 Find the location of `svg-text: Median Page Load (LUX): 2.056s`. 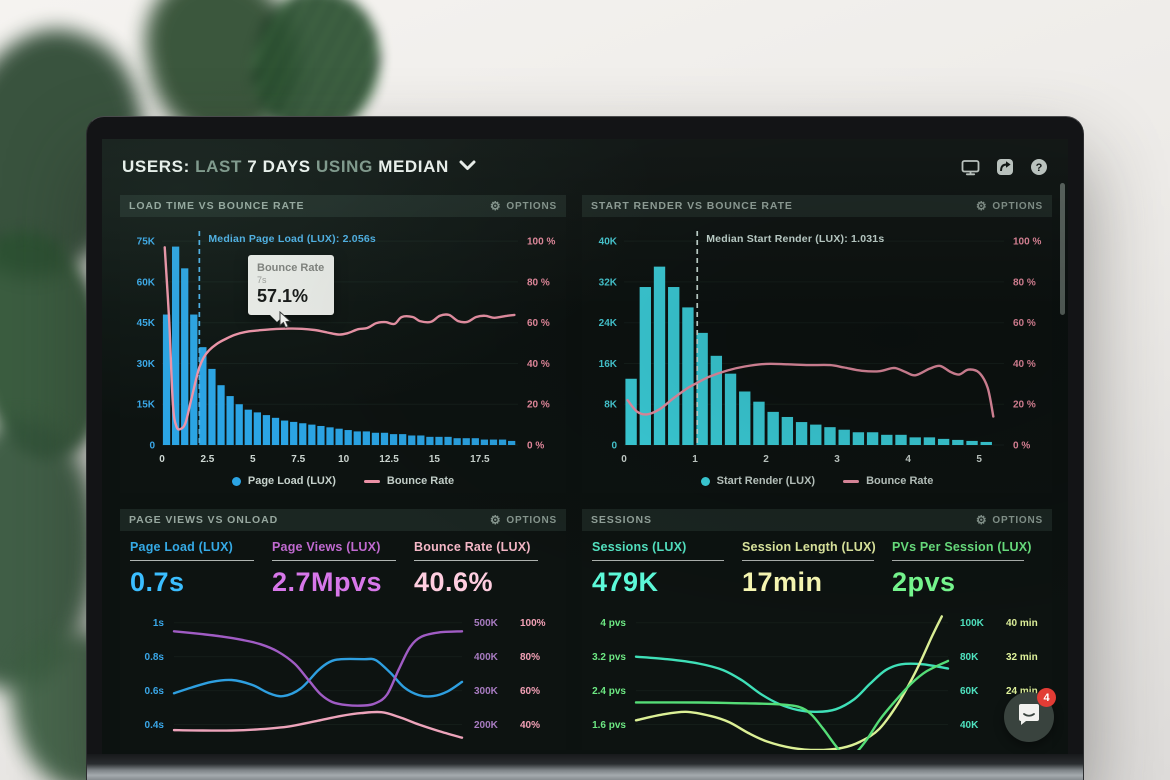

svg-text: Median Page Load (LUX): 2.056s is located at coordinates (292, 239).